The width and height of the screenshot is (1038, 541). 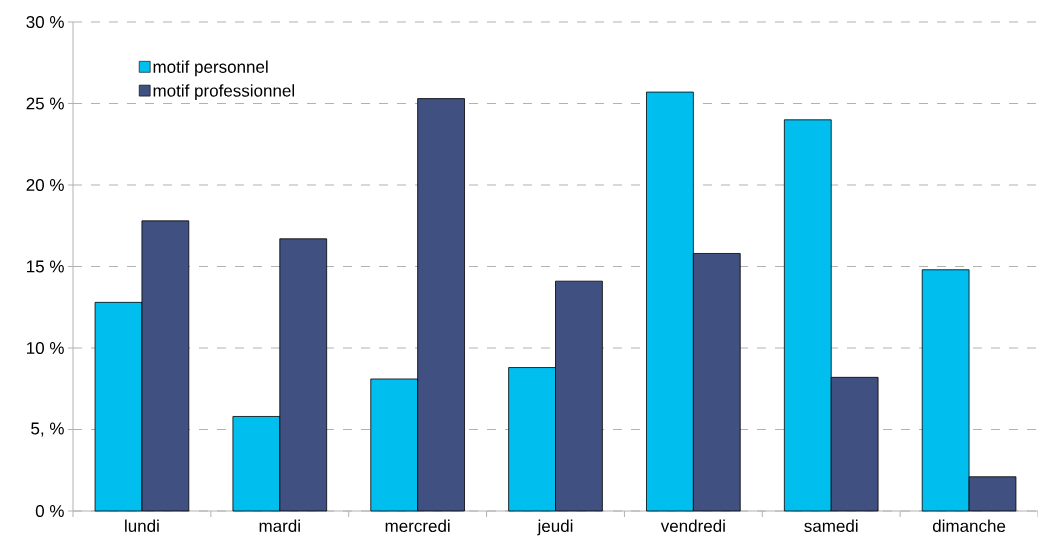 What do you see at coordinates (969, 526) in the screenshot?
I see `x-tick-label: dimanche` at bounding box center [969, 526].